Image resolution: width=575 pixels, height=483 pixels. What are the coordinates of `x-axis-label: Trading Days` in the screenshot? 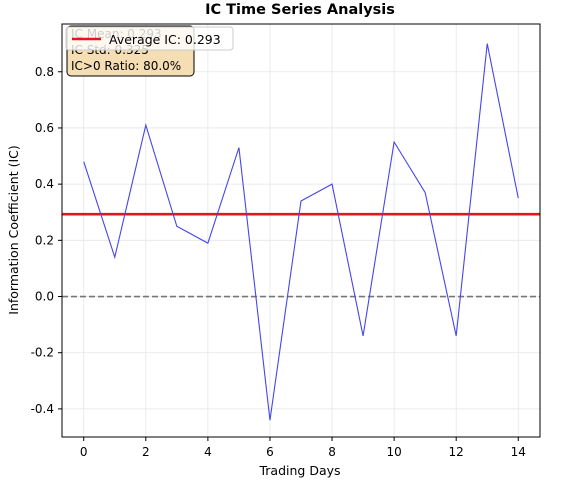 It's located at (299, 470).